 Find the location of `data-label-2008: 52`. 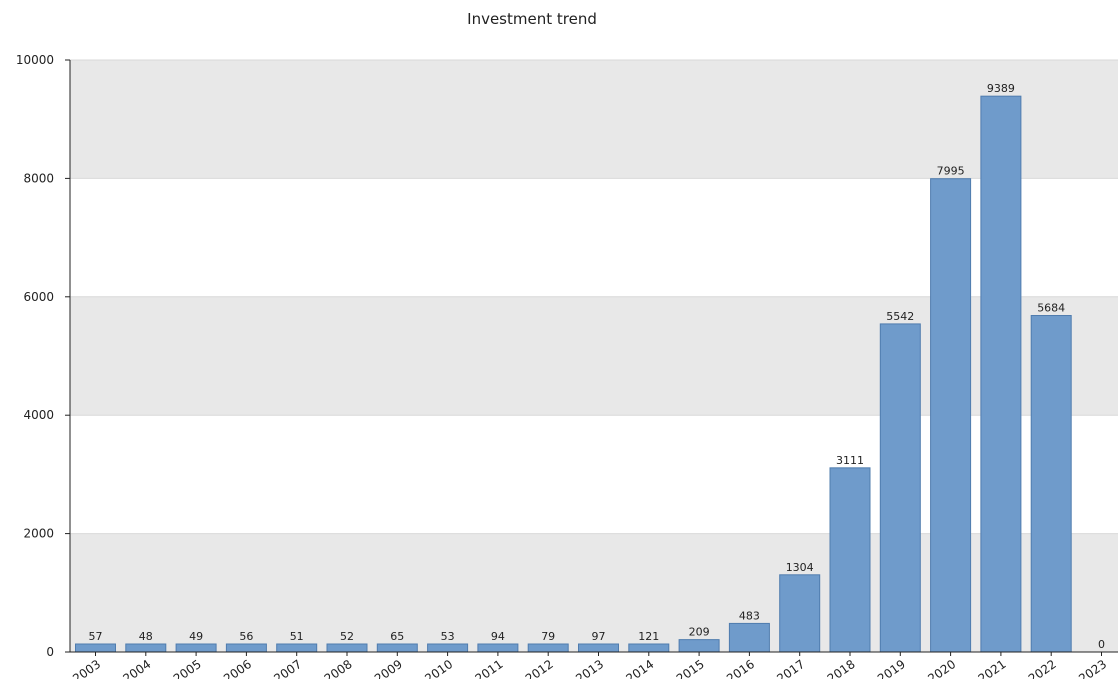

data-label-2008: 52 is located at coordinates (347, 636).